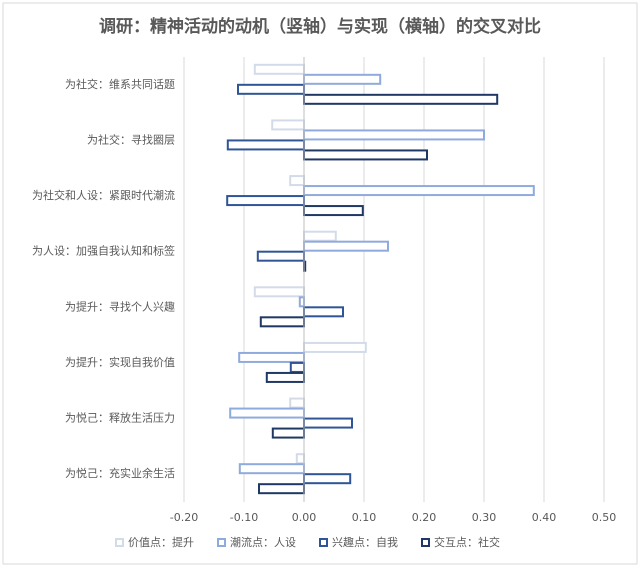  What do you see at coordinates (244, 517) in the screenshot?
I see `x-tick-label: -0.10` at bounding box center [244, 517].